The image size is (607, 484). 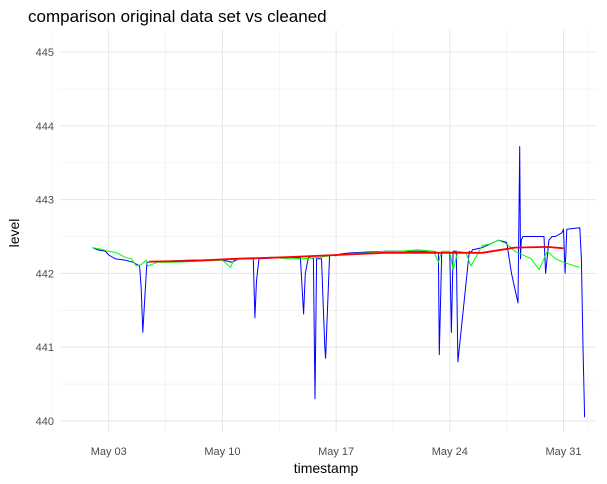 I want to click on y-tick-labels: 440 441 442 443 444 445, so click(x=45, y=237).